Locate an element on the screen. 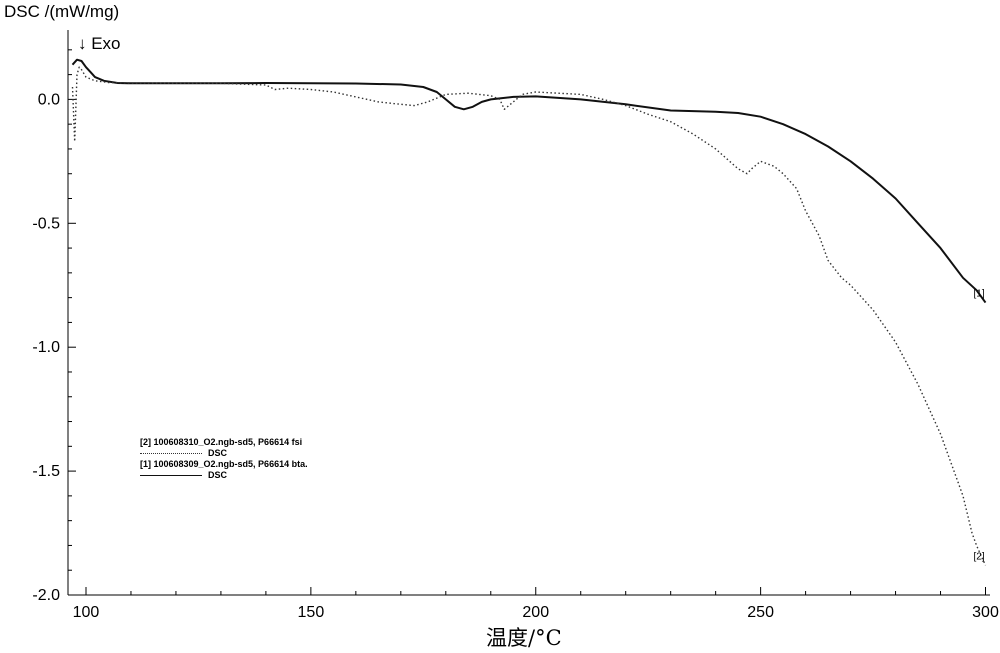 The height and width of the screenshot is (653, 1000). legend-title-2: [2] 100608310_O2.ngb-sd5, P66614 fsi is located at coordinates (221, 442).